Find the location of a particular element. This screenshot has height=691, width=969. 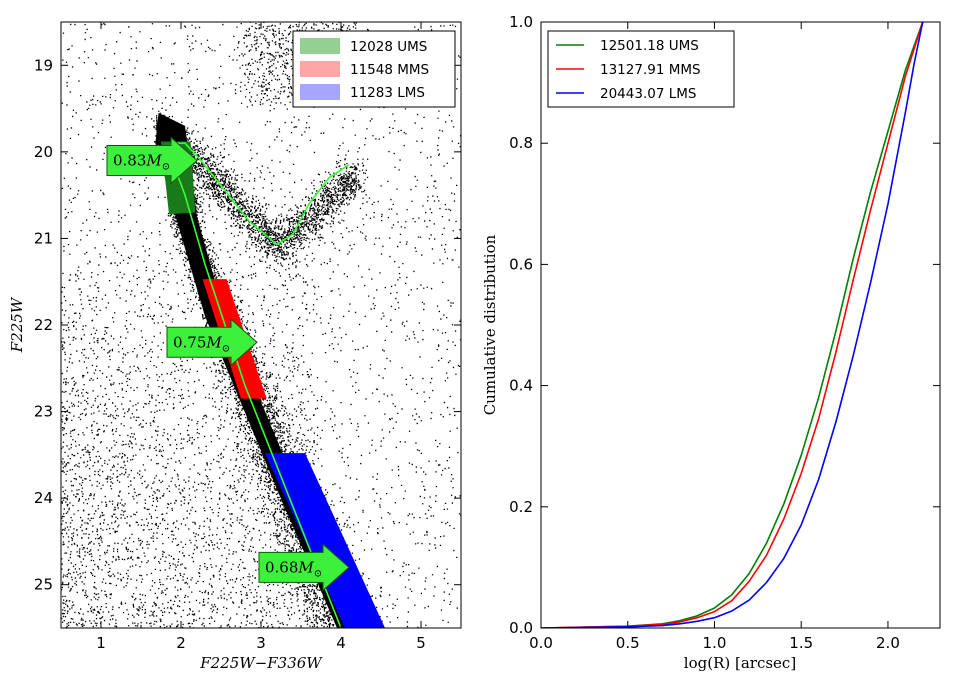

cdf-ytick-label: 1.0 is located at coordinates (521, 22).